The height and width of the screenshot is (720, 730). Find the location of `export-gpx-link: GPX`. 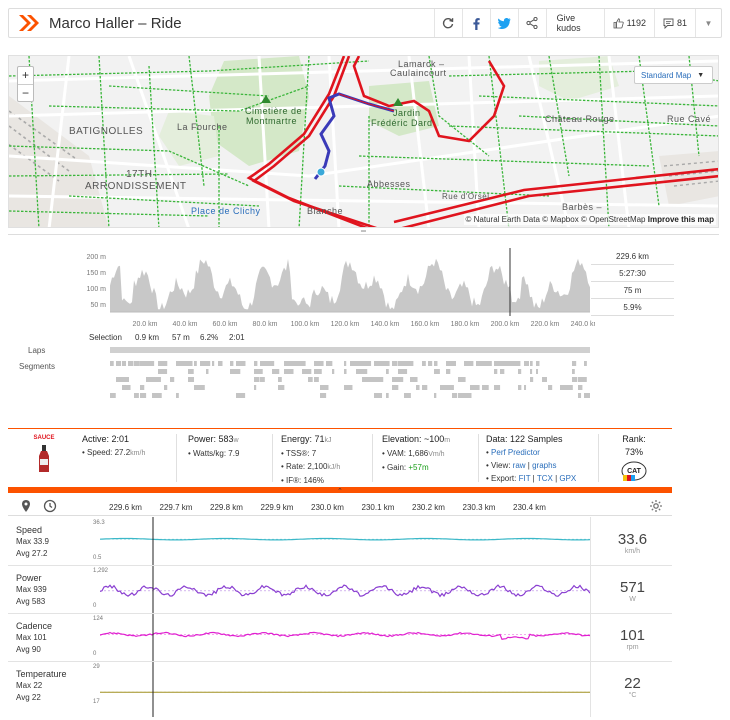

export-gpx-link: GPX is located at coordinates (568, 478).